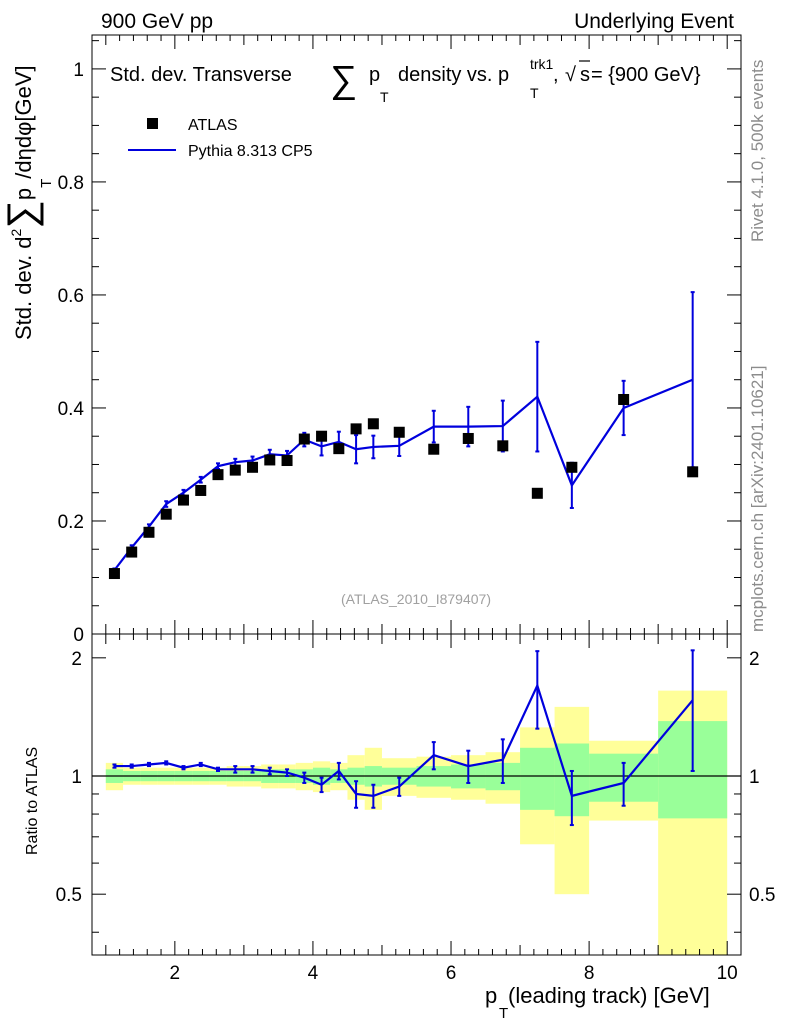 The width and height of the screenshot is (786, 1024). What do you see at coordinates (416, 599) in the screenshot?
I see `analysis-watermark: (ATLAS_2010_I879407)` at bounding box center [416, 599].